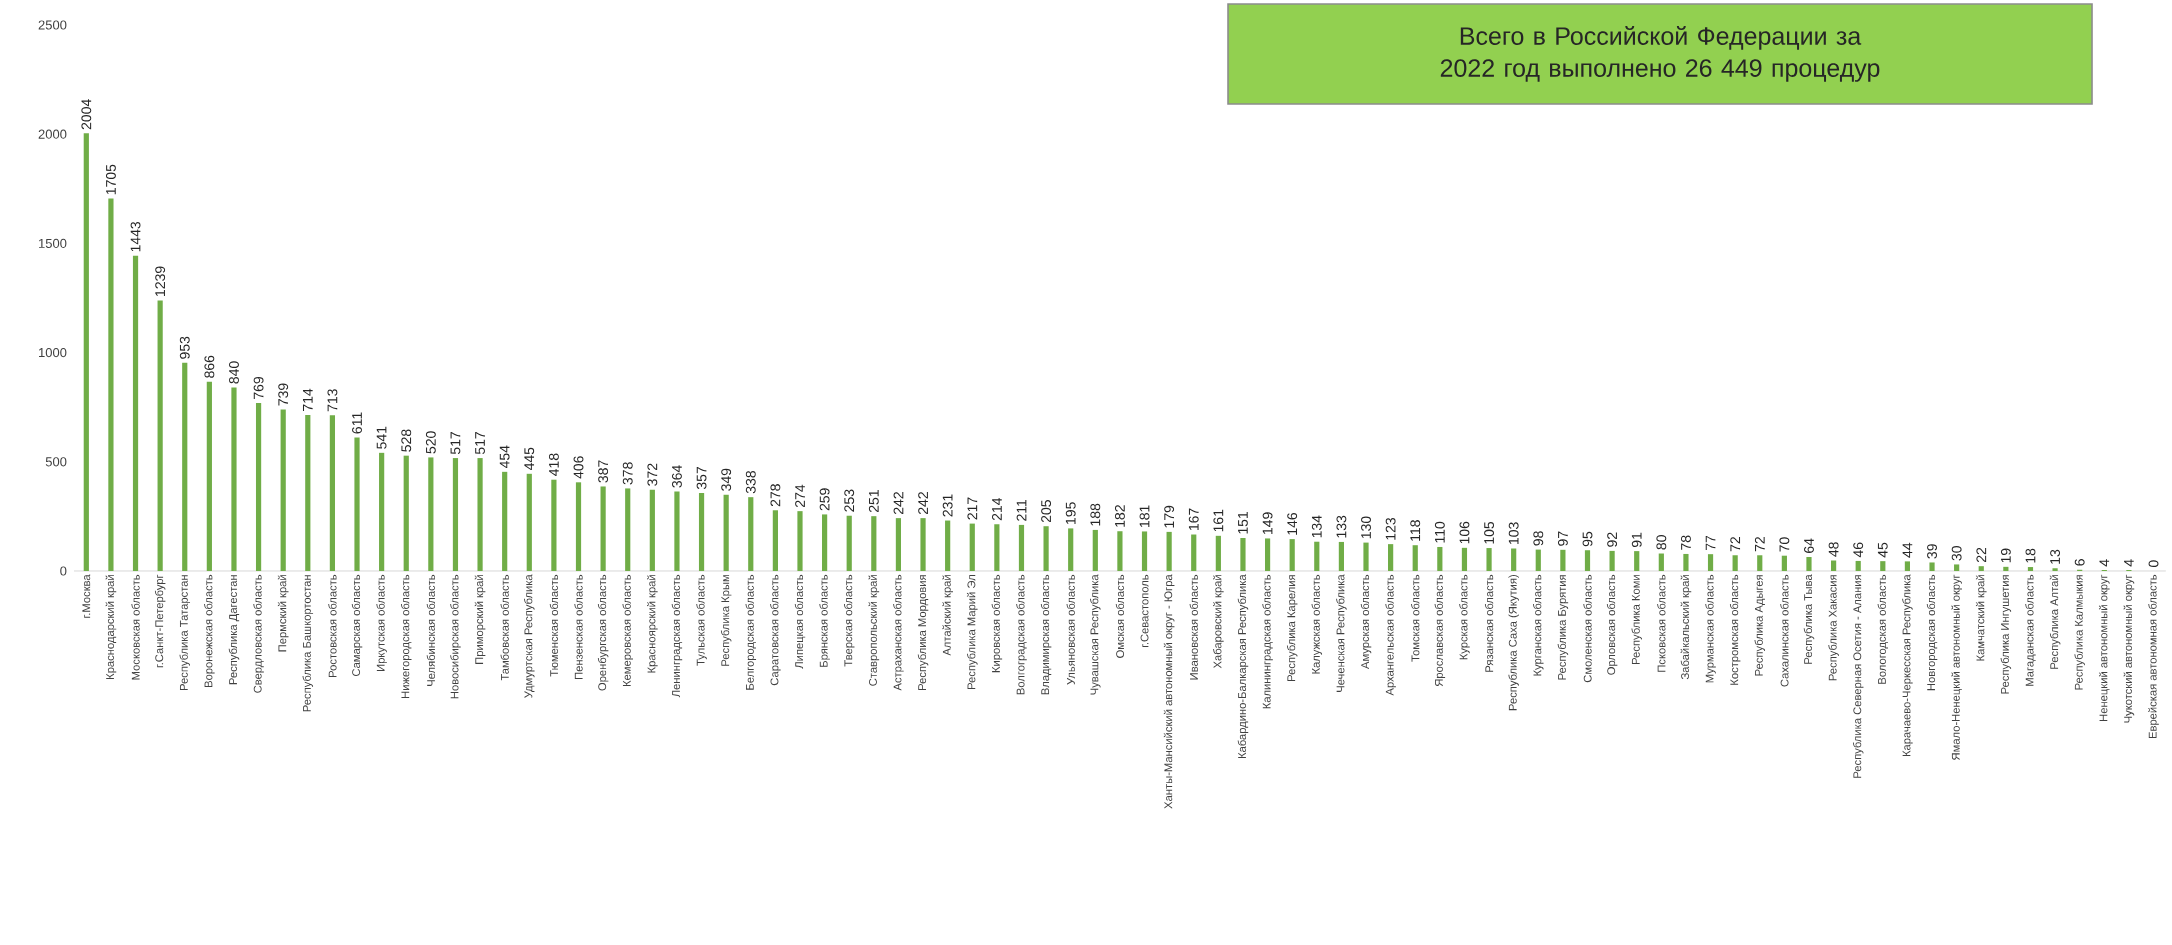  Describe the element at coordinates (873, 501) in the screenshot. I see `data-label: 251` at that location.